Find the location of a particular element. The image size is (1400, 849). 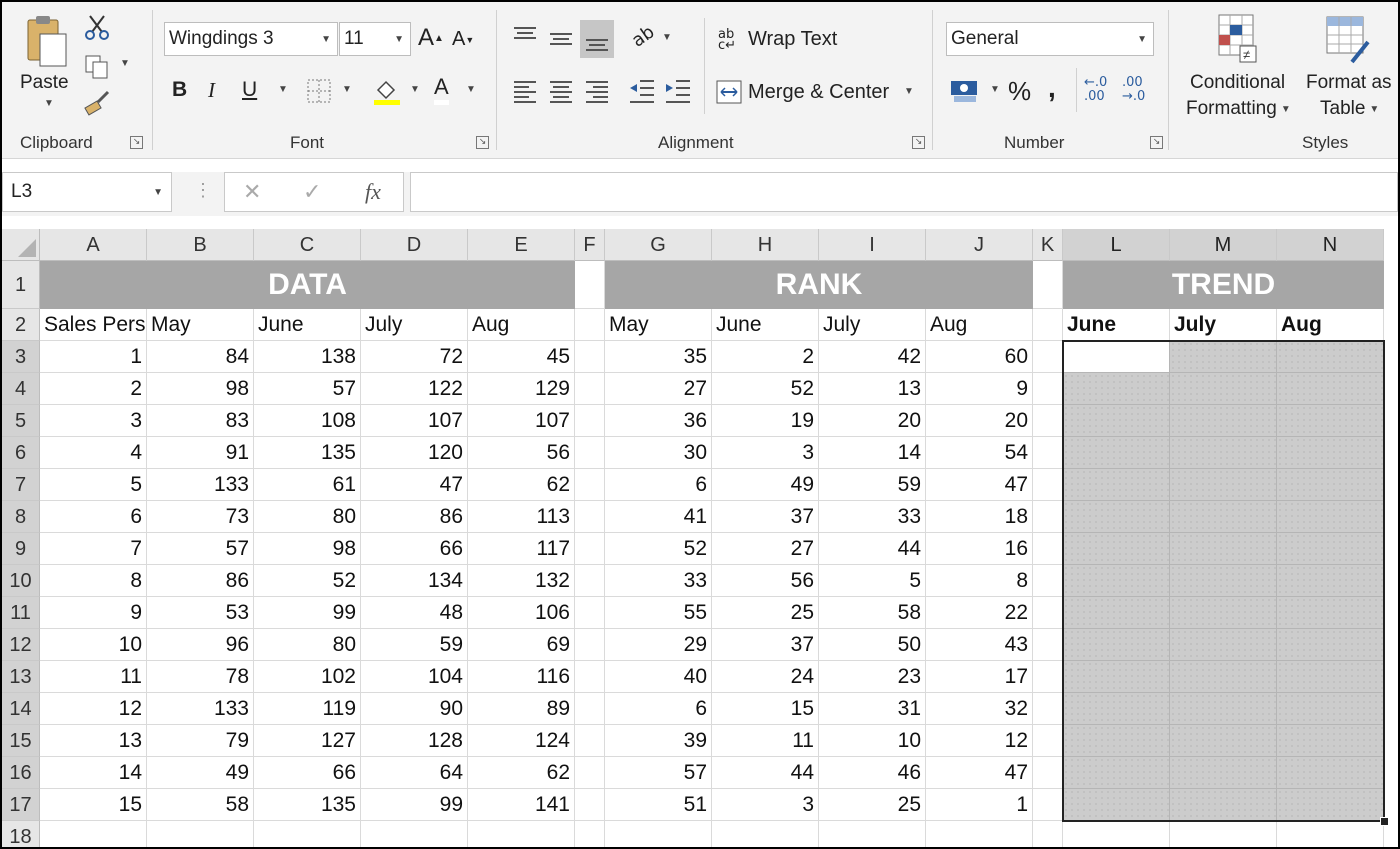

cell-f6 is located at coordinates (590, 453).